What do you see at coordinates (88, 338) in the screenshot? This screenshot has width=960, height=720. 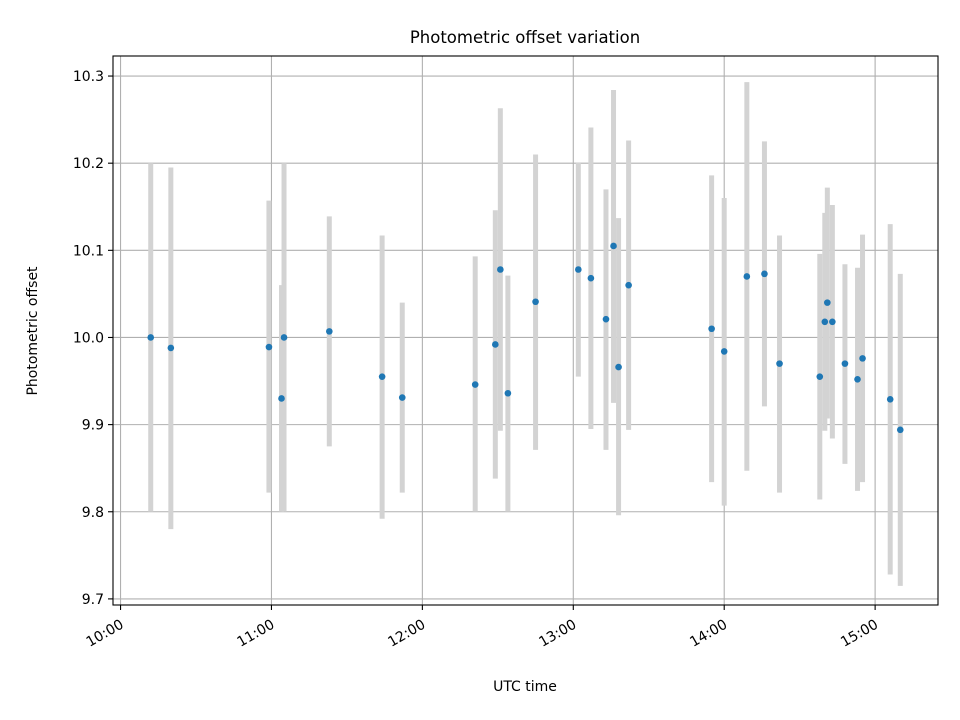 I see `y-tick-label: 10.0` at bounding box center [88, 338].